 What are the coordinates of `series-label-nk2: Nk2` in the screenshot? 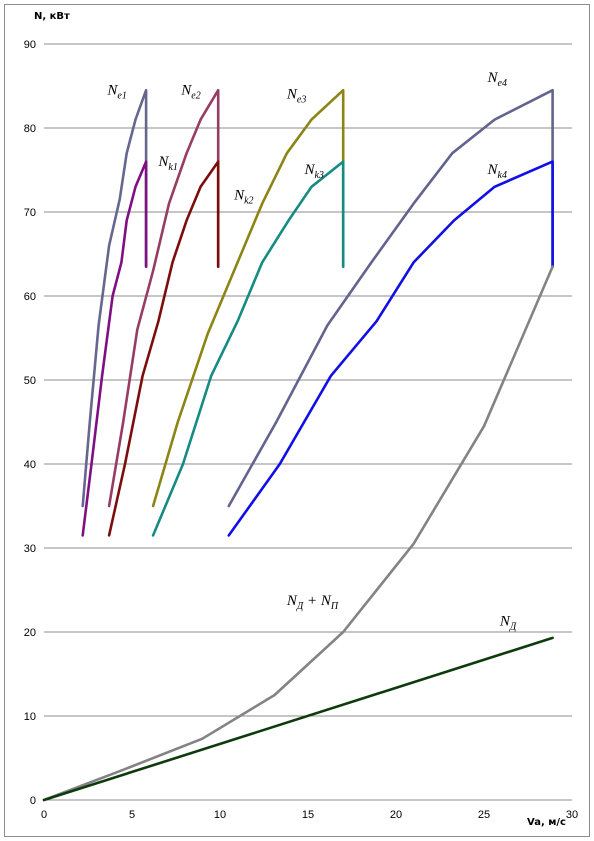 It's located at (243, 196).